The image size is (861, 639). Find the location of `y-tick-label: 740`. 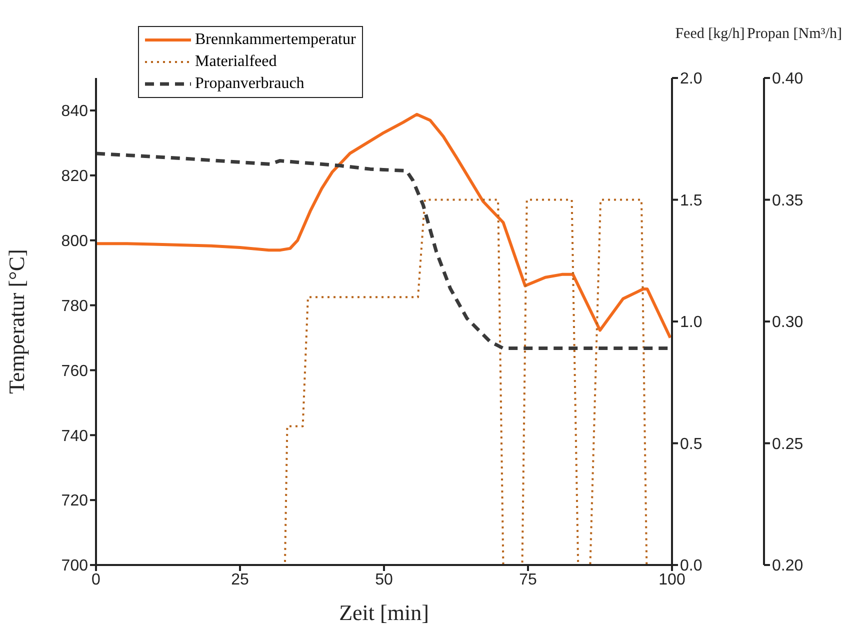

y-tick-label: 740 is located at coordinates (74, 436).